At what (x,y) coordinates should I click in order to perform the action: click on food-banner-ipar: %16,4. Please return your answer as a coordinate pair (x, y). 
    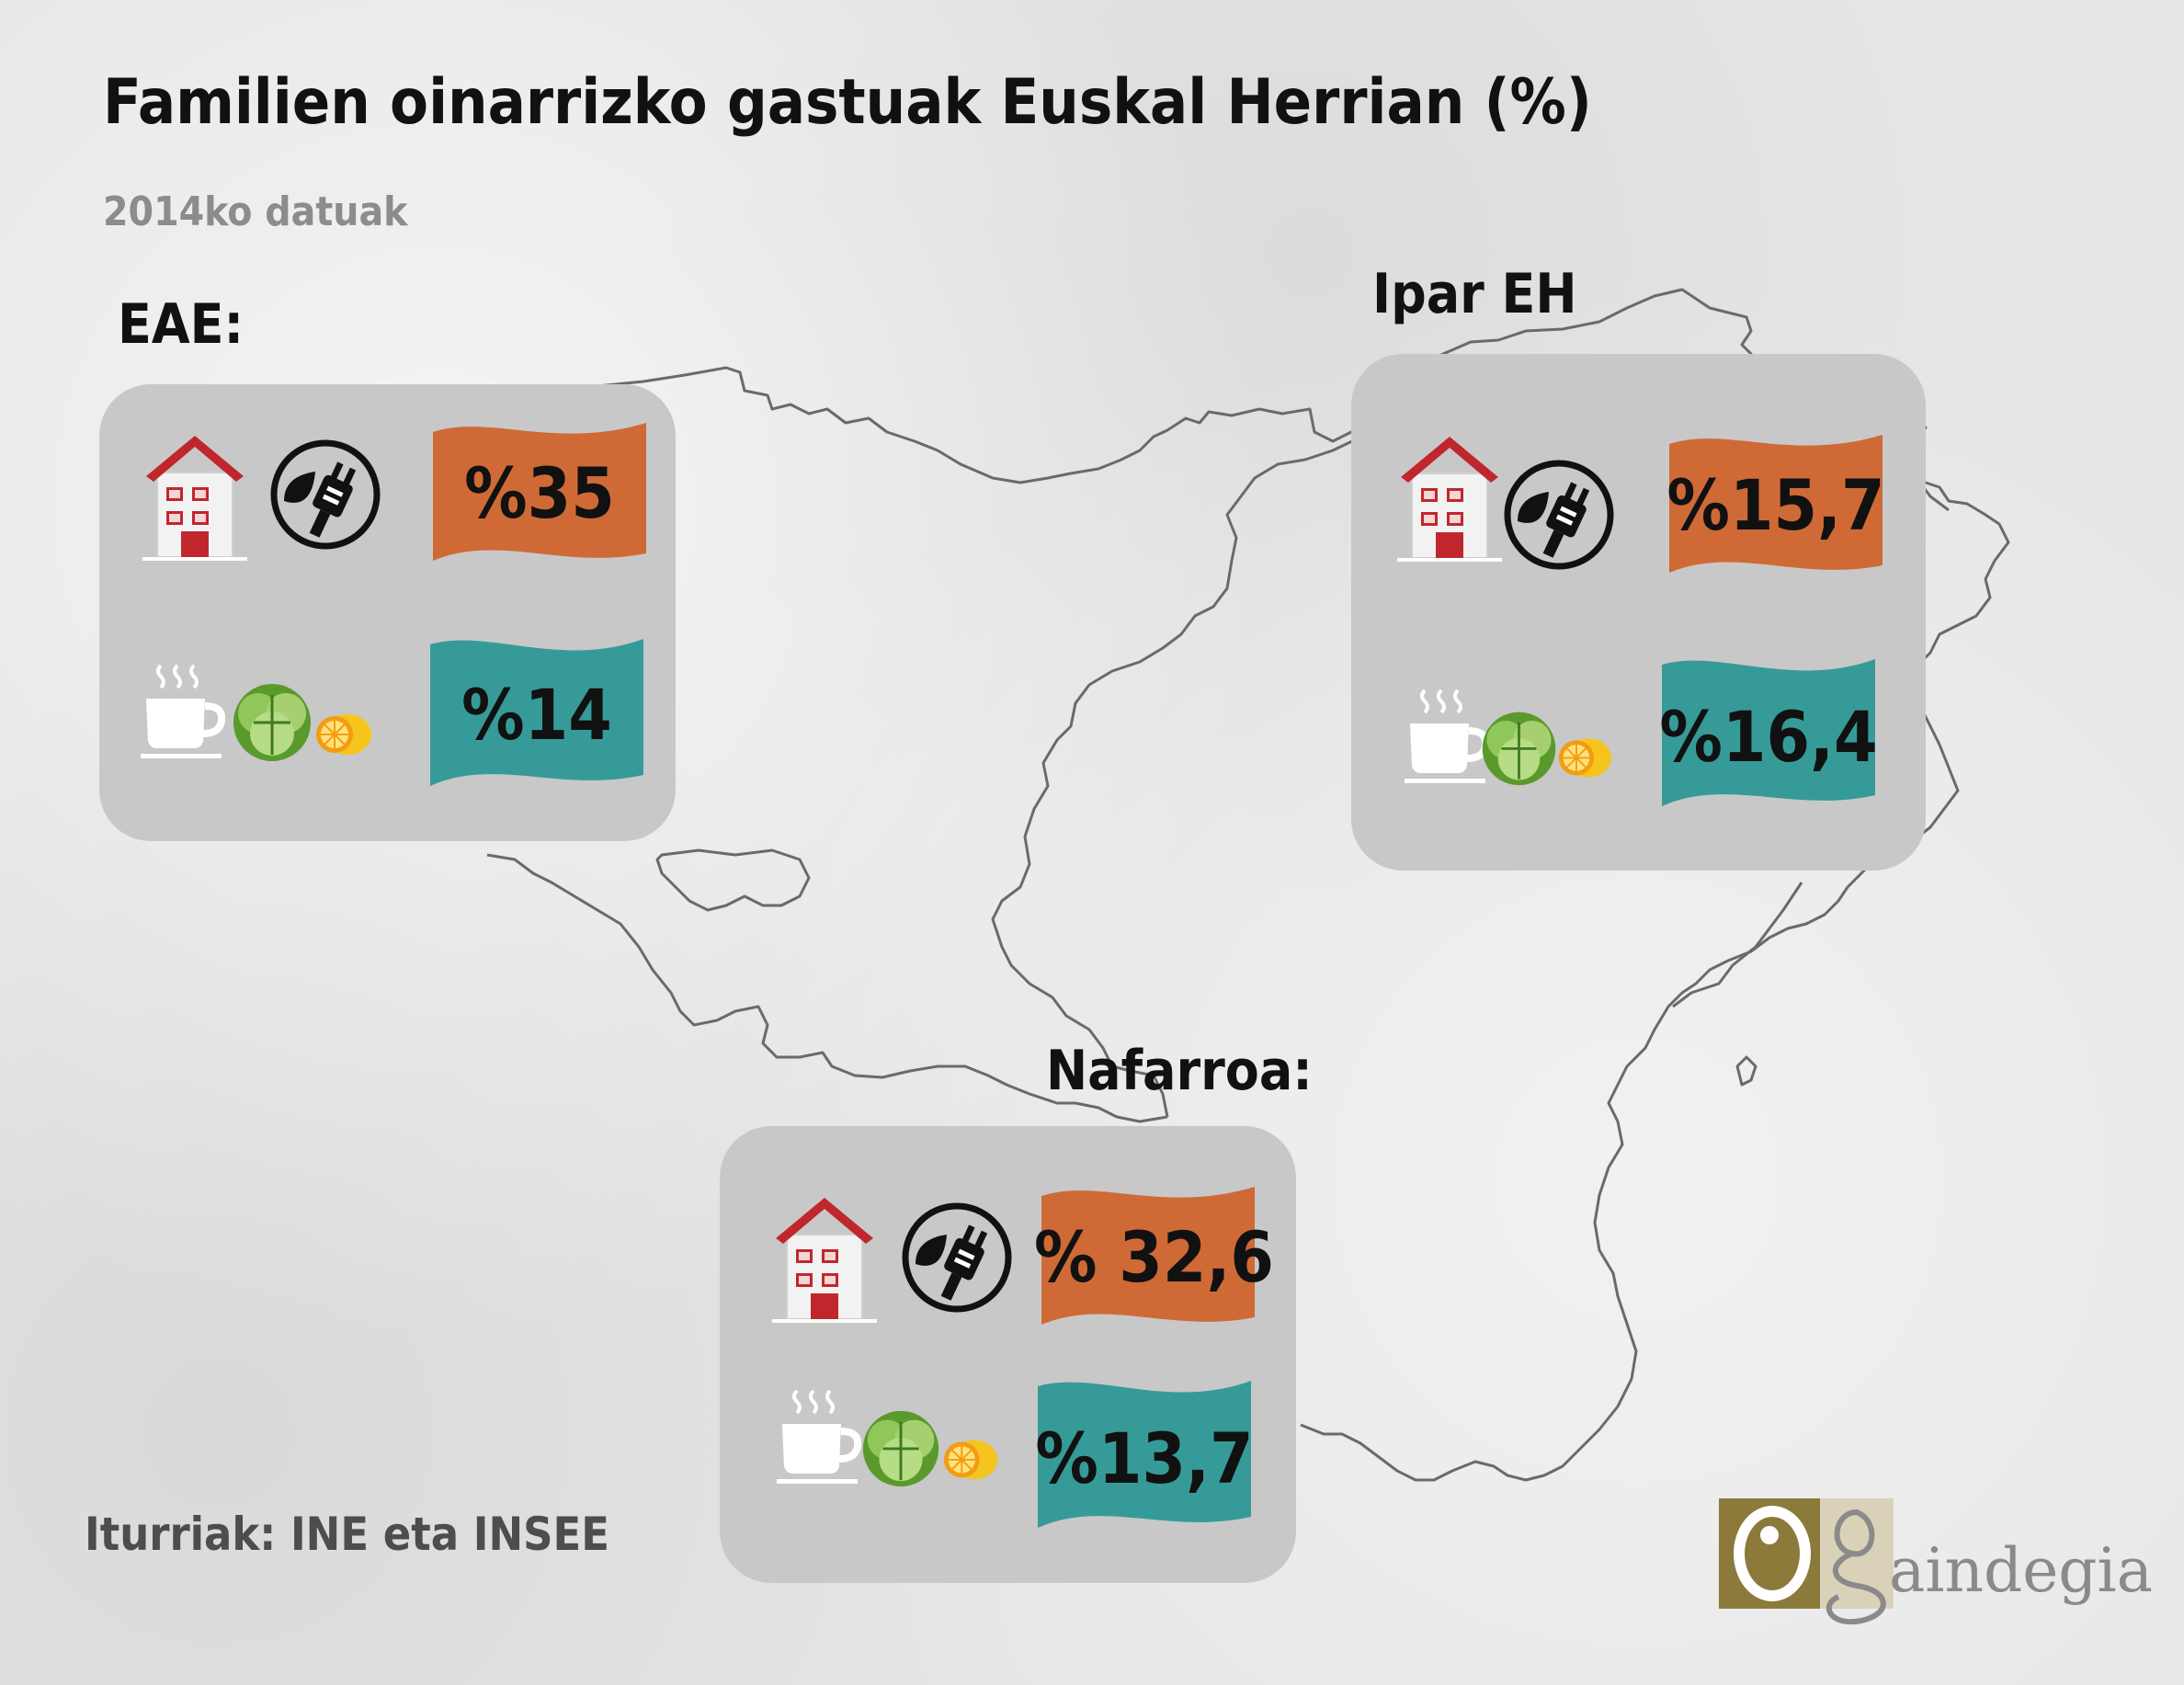
    Looking at the image, I should click on (1769, 731).